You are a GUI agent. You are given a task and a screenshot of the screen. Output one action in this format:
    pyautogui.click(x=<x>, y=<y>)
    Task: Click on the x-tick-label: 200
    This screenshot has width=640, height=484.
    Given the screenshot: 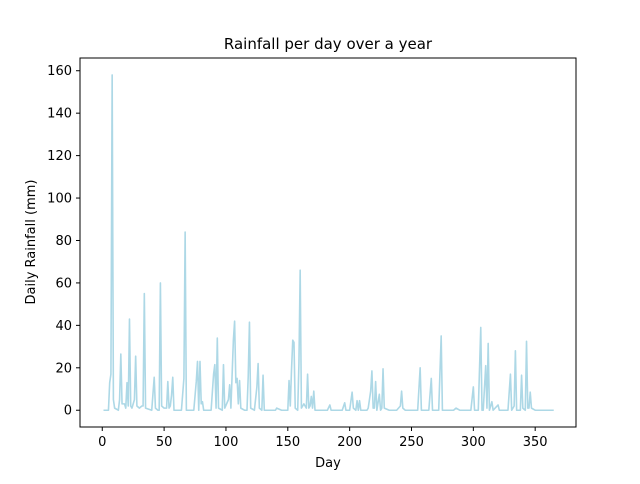 What is the action you would take?
    pyautogui.click(x=349, y=442)
    